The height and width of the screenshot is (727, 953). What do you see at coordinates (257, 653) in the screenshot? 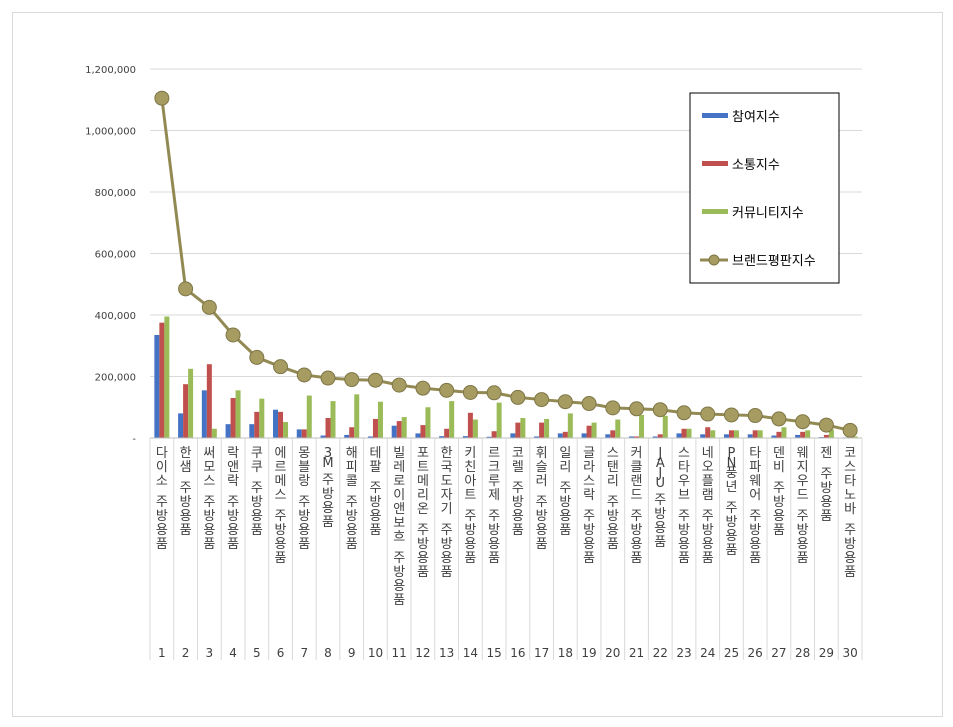
I see `rank-label: 5` at bounding box center [257, 653].